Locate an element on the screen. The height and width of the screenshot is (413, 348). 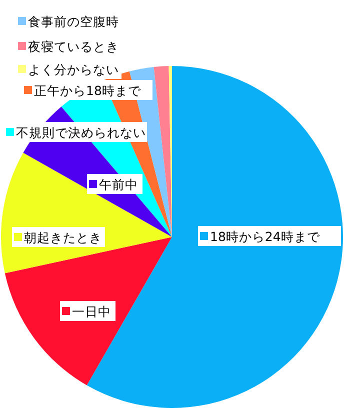
legend-label: 食事前の空腹時 is located at coordinates (73, 21).